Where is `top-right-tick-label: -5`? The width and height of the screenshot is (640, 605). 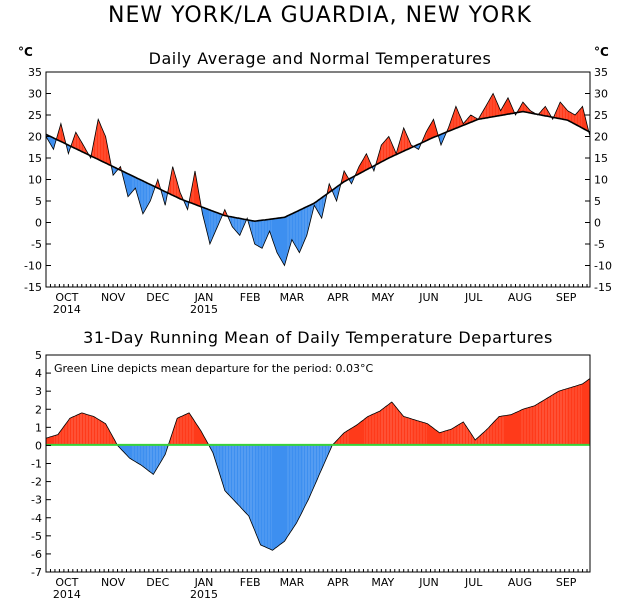
top-right-tick-label: -5 is located at coordinates (599, 244).